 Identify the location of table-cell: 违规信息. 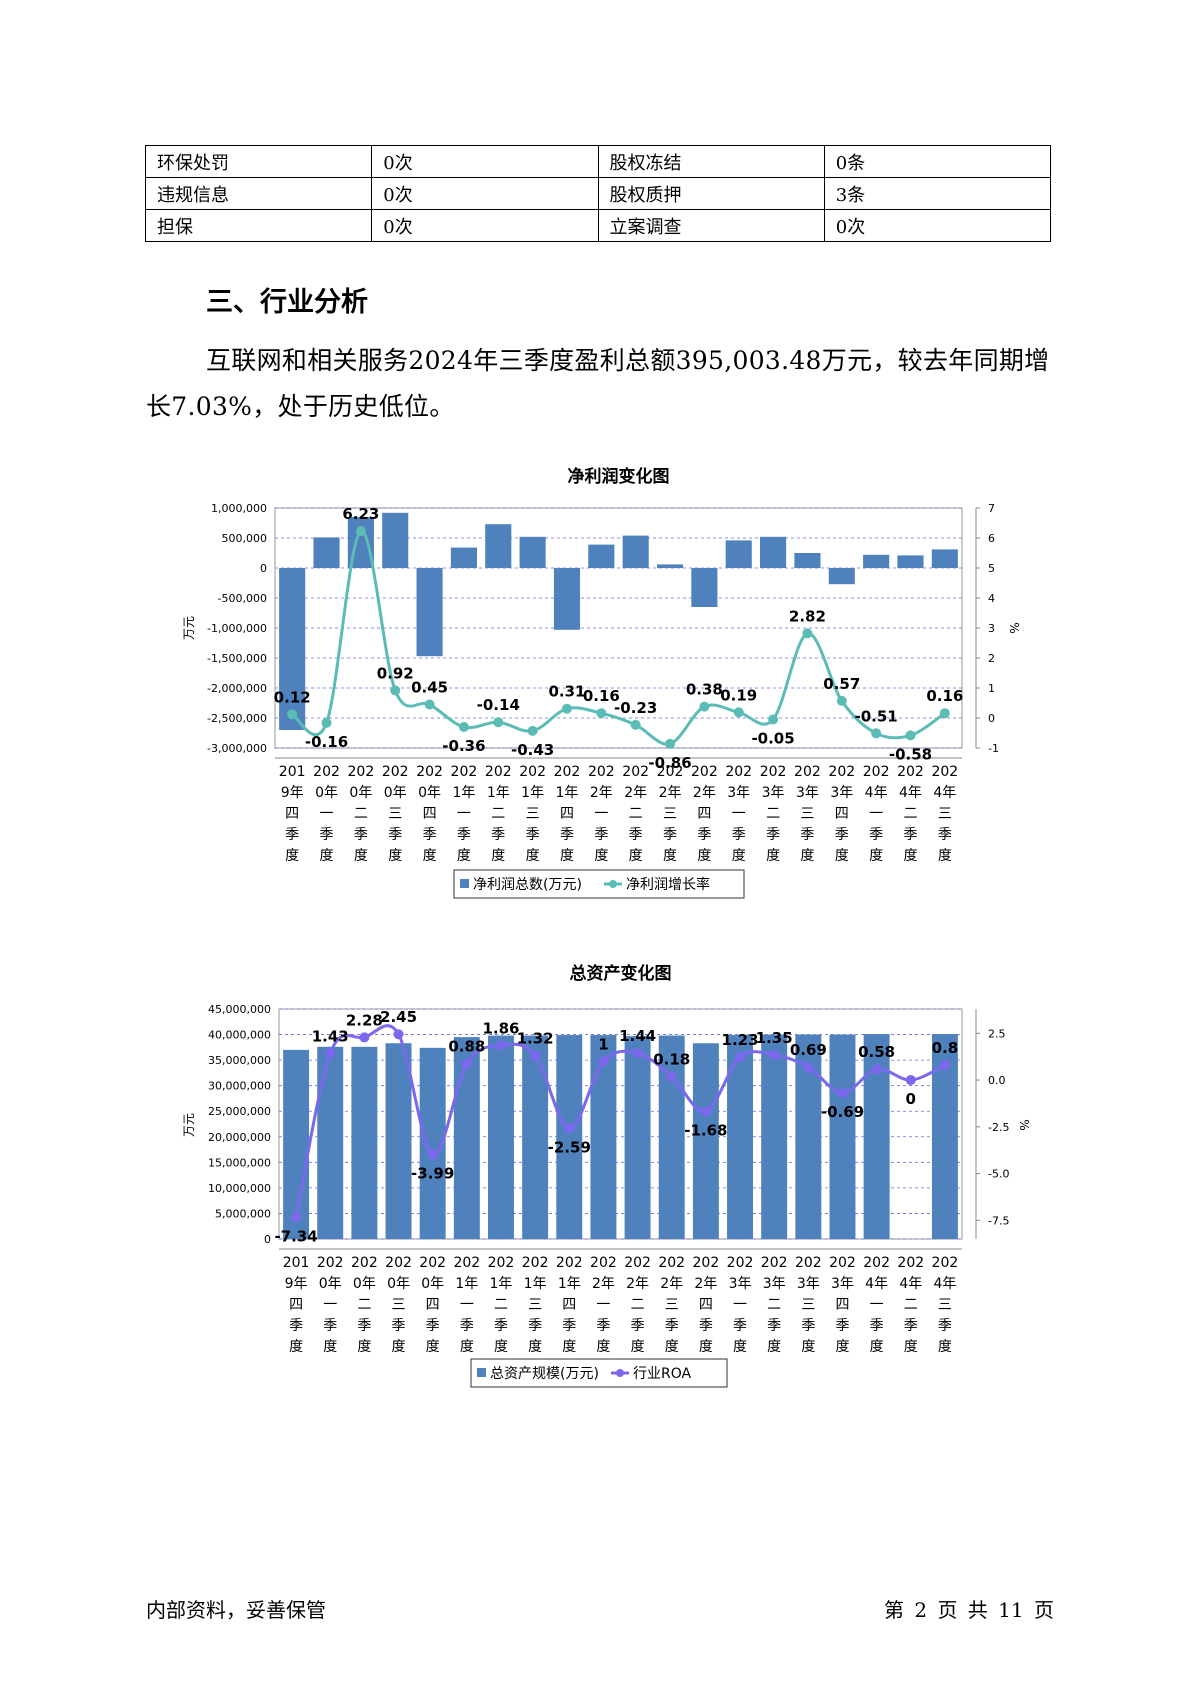
(258, 193).